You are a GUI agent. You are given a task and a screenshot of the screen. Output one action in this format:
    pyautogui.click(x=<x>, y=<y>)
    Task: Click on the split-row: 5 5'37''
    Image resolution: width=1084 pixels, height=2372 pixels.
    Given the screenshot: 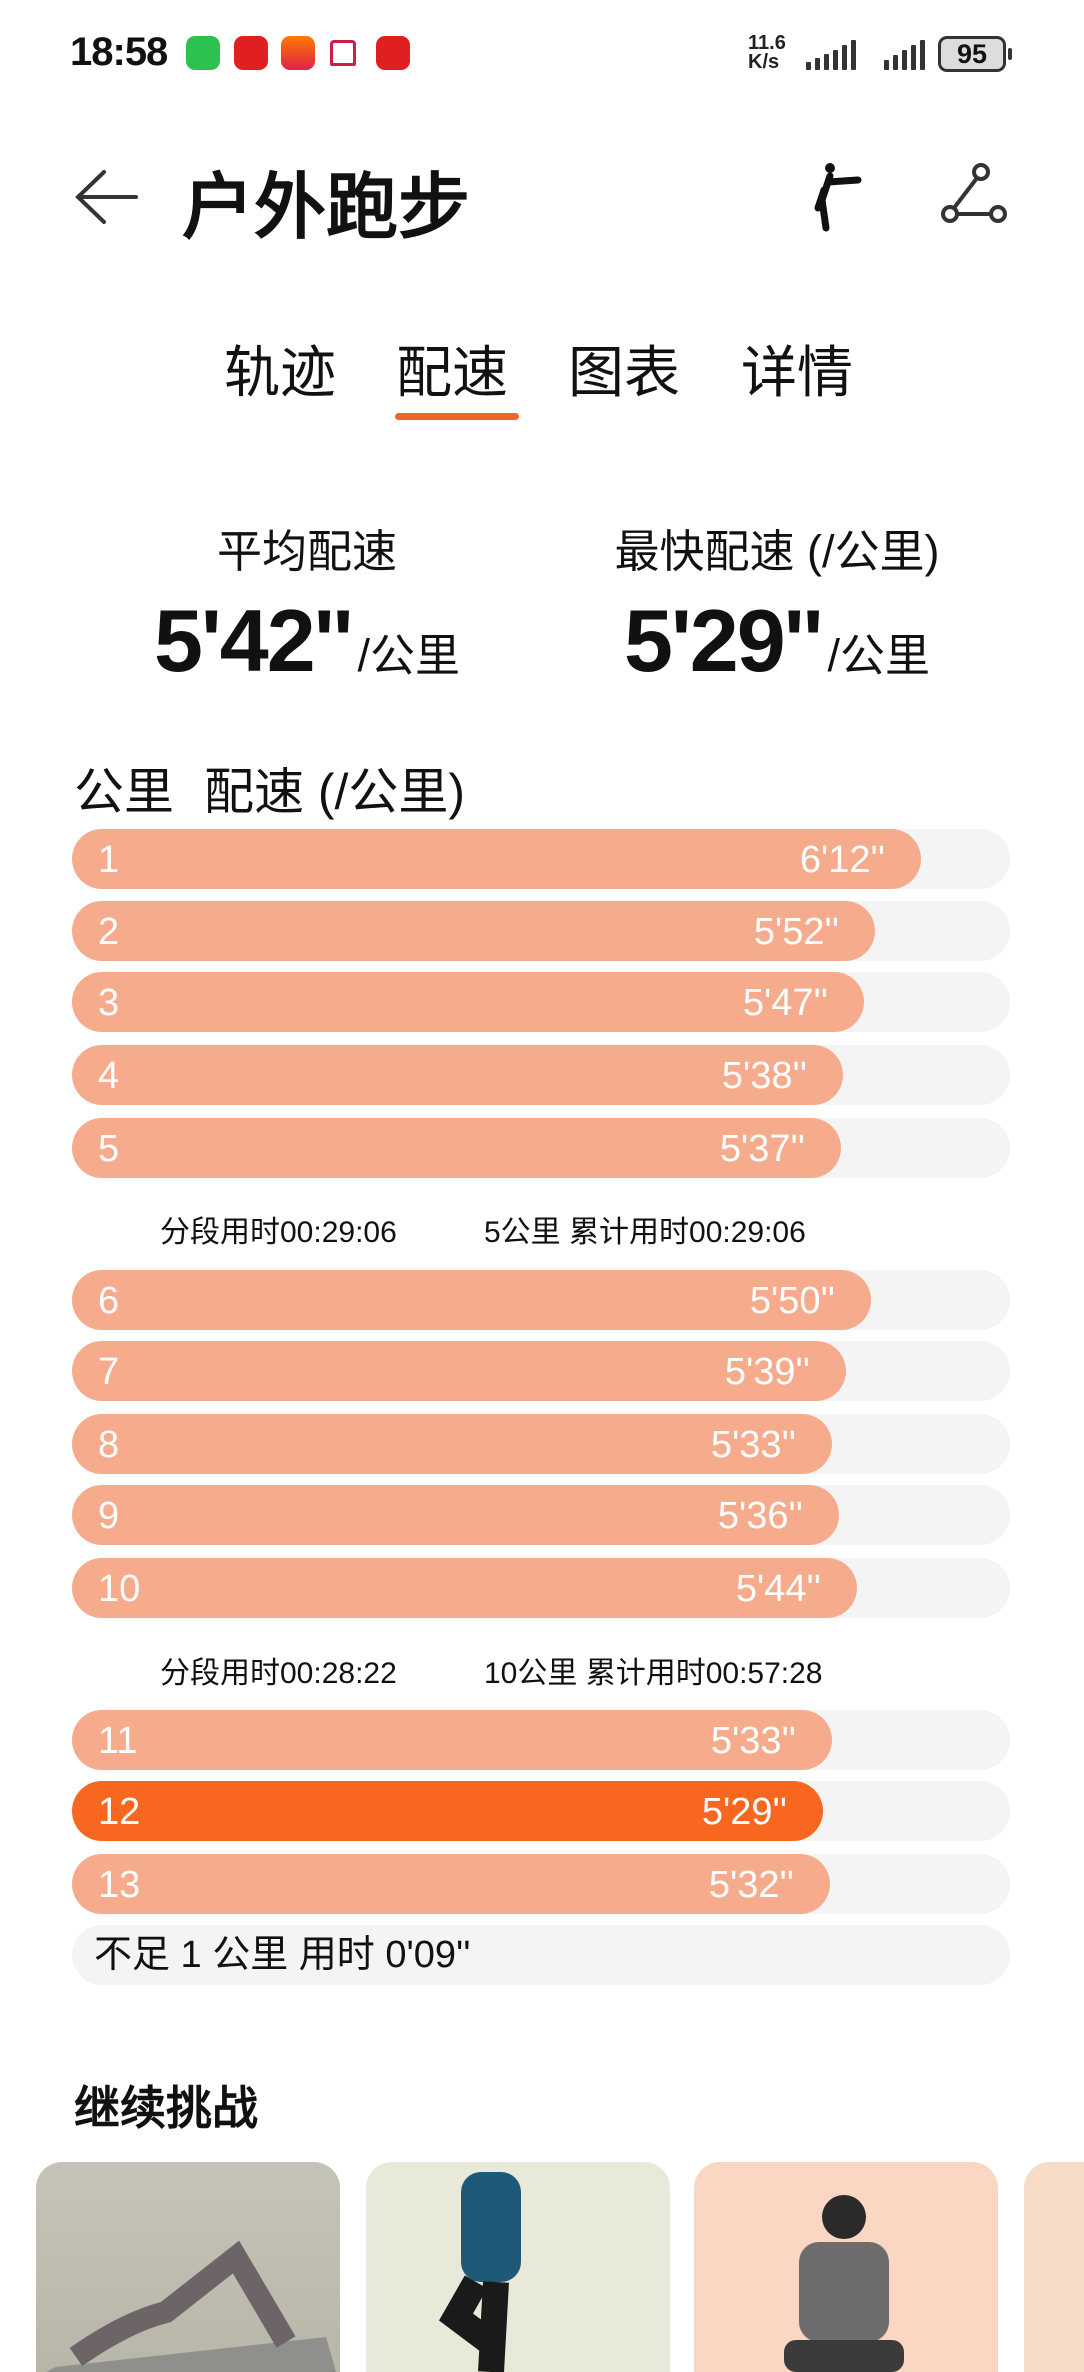 What is the action you would take?
    pyautogui.click(x=541, y=1148)
    